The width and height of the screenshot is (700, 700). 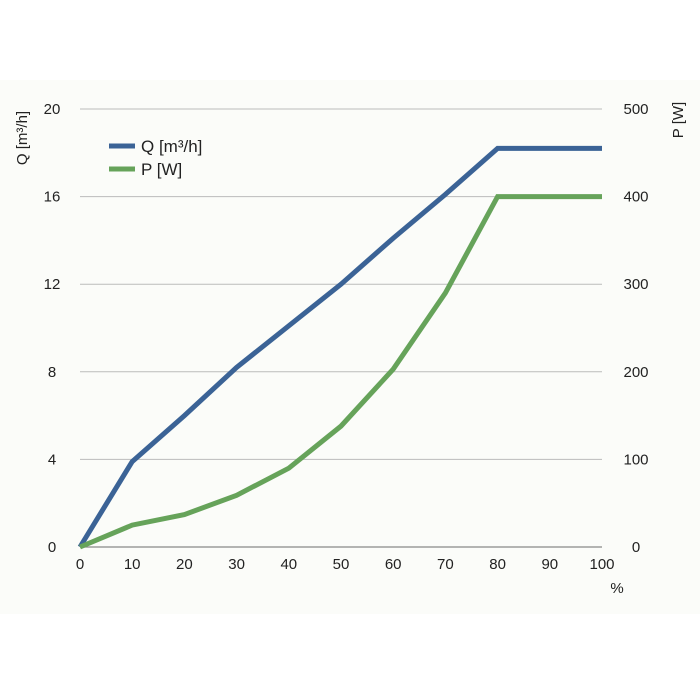 I want to click on x-tick-label: 60, so click(x=393, y=564).